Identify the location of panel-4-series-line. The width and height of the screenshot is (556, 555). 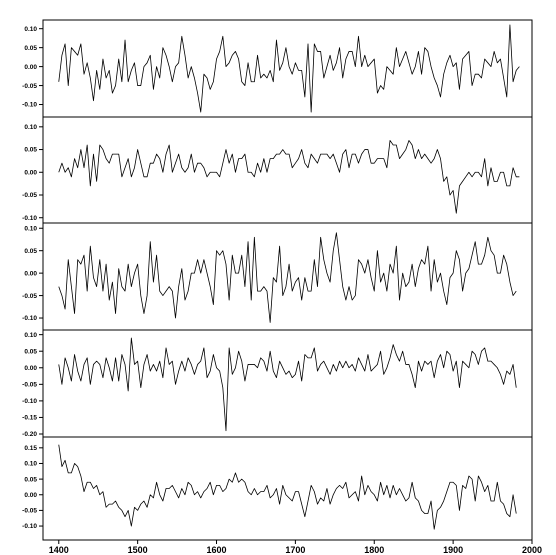
(287, 384).